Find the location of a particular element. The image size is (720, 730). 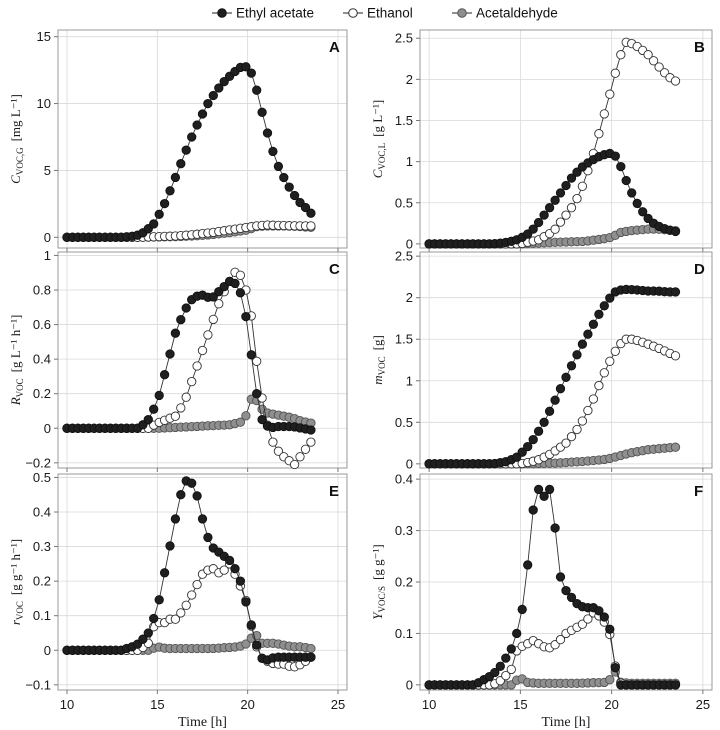

y-axis-subscript: VOC,G is located at coordinates (20, 161).